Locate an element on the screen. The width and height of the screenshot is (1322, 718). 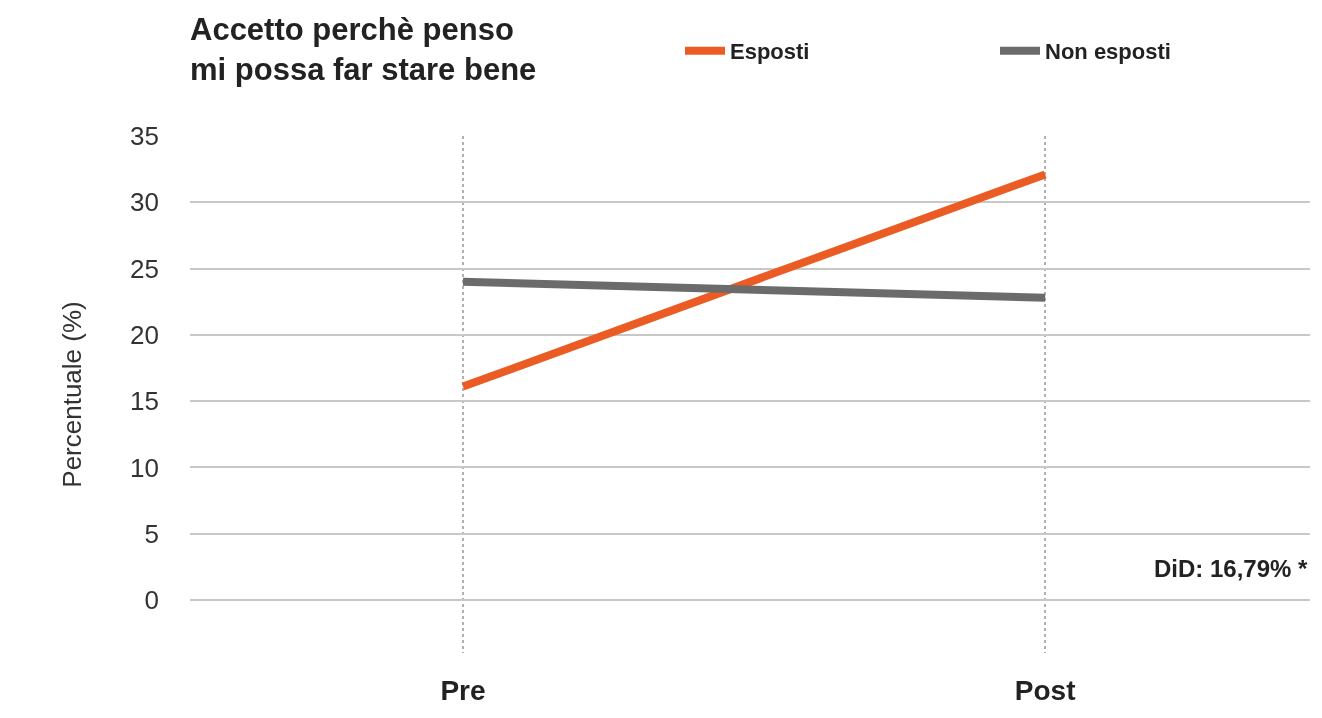
annotation: DiD: 16,79% * is located at coordinates (1231, 568).